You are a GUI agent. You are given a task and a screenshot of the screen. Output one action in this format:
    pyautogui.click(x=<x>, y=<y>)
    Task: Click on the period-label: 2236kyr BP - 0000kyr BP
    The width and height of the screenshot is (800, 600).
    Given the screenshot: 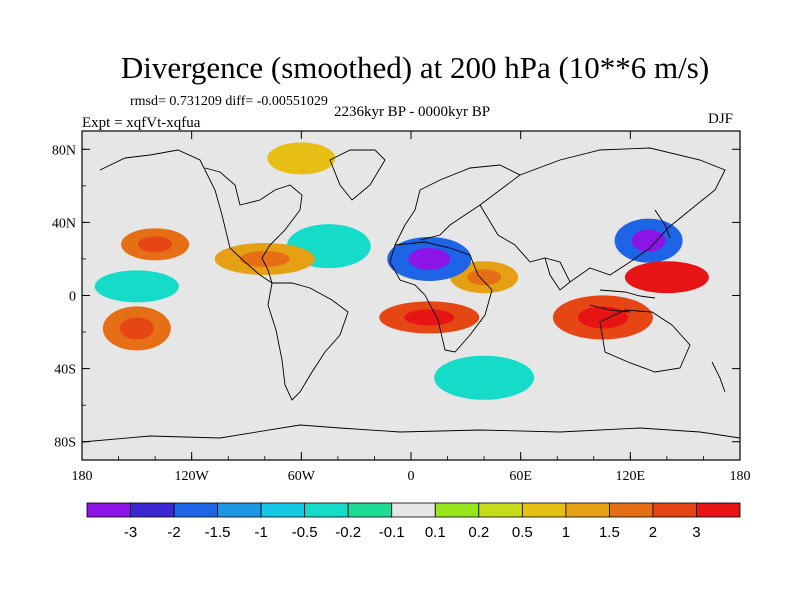 What is the action you would take?
    pyautogui.click(x=412, y=112)
    